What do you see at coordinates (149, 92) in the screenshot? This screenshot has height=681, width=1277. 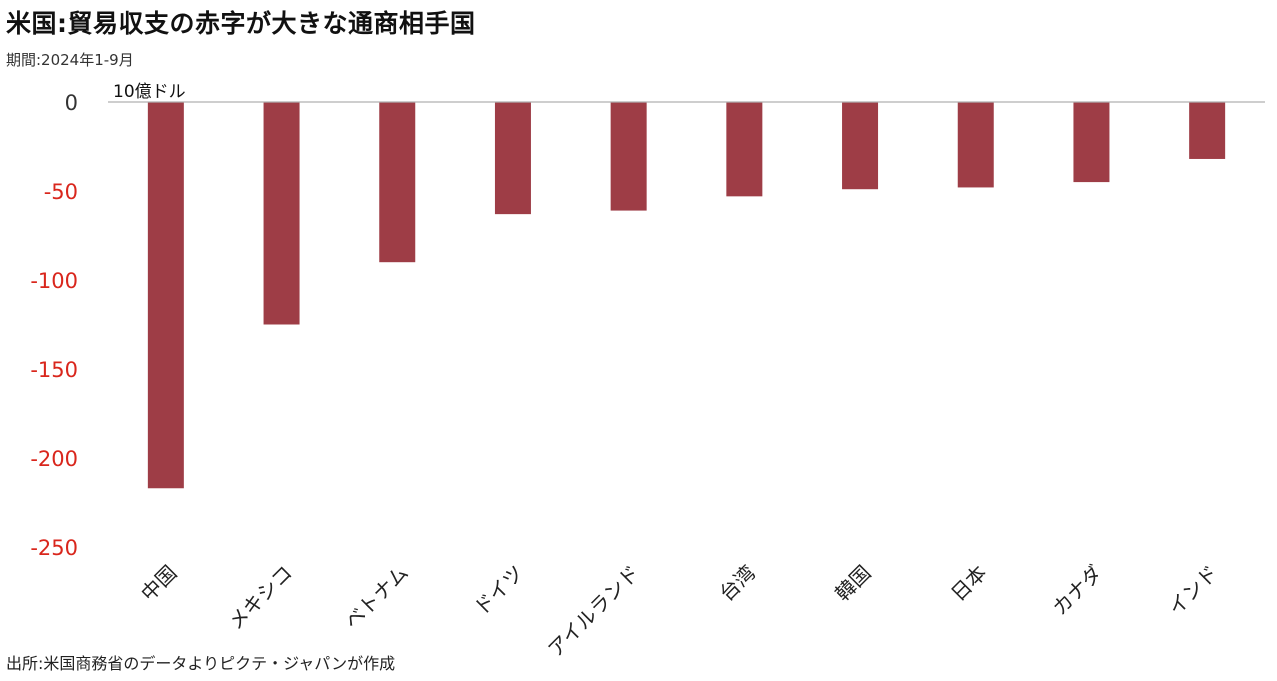 I see `y-axis-unit-label: 10億ドル` at bounding box center [149, 92].